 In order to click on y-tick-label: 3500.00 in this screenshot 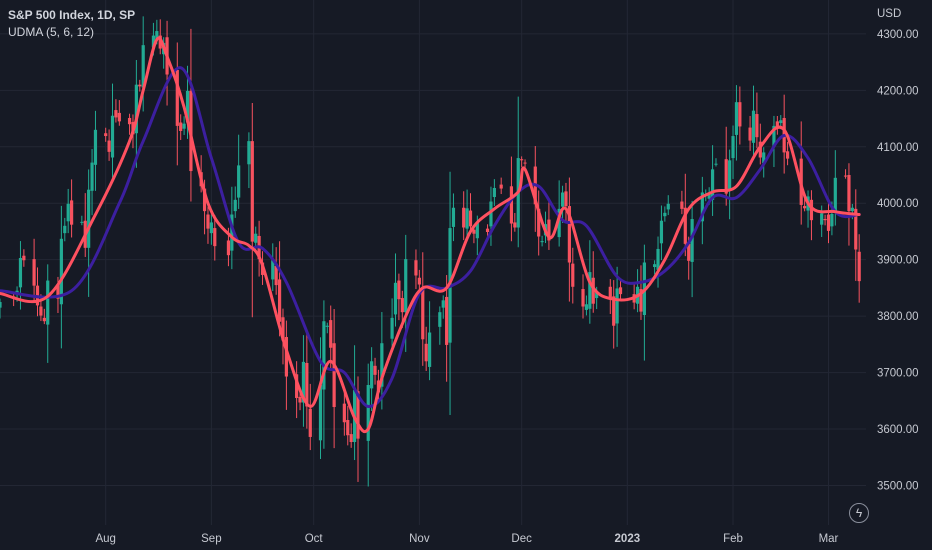, I will do `click(898, 486)`.